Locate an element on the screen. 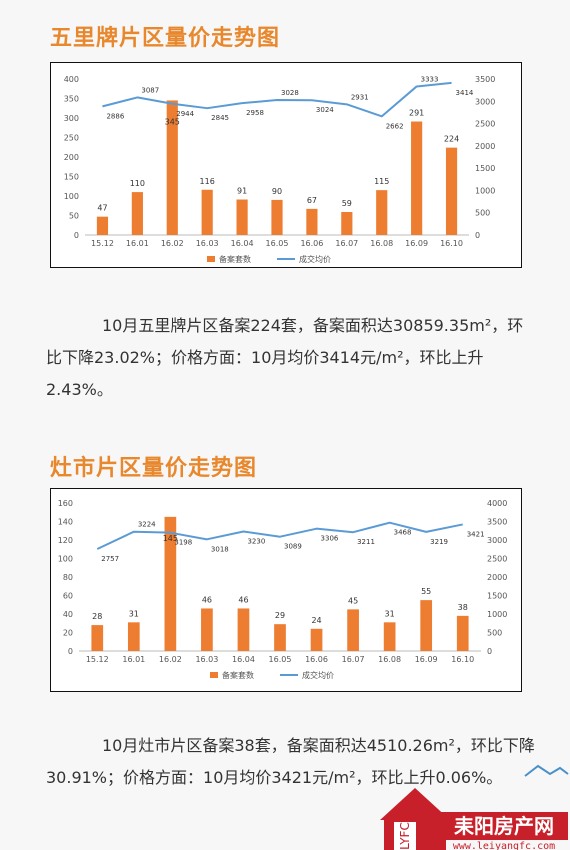  legend-bar-label: 备案套数 is located at coordinates (235, 259).